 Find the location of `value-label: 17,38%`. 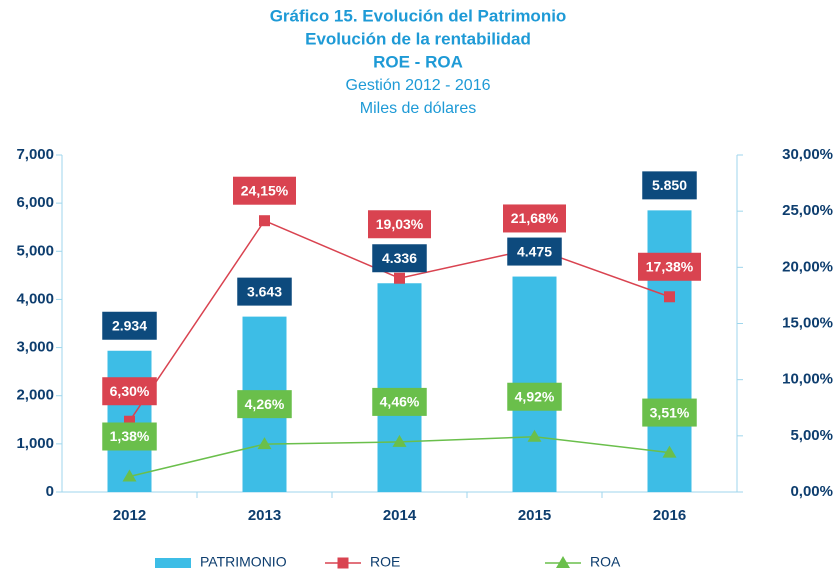

value-label: 17,38% is located at coordinates (670, 266).